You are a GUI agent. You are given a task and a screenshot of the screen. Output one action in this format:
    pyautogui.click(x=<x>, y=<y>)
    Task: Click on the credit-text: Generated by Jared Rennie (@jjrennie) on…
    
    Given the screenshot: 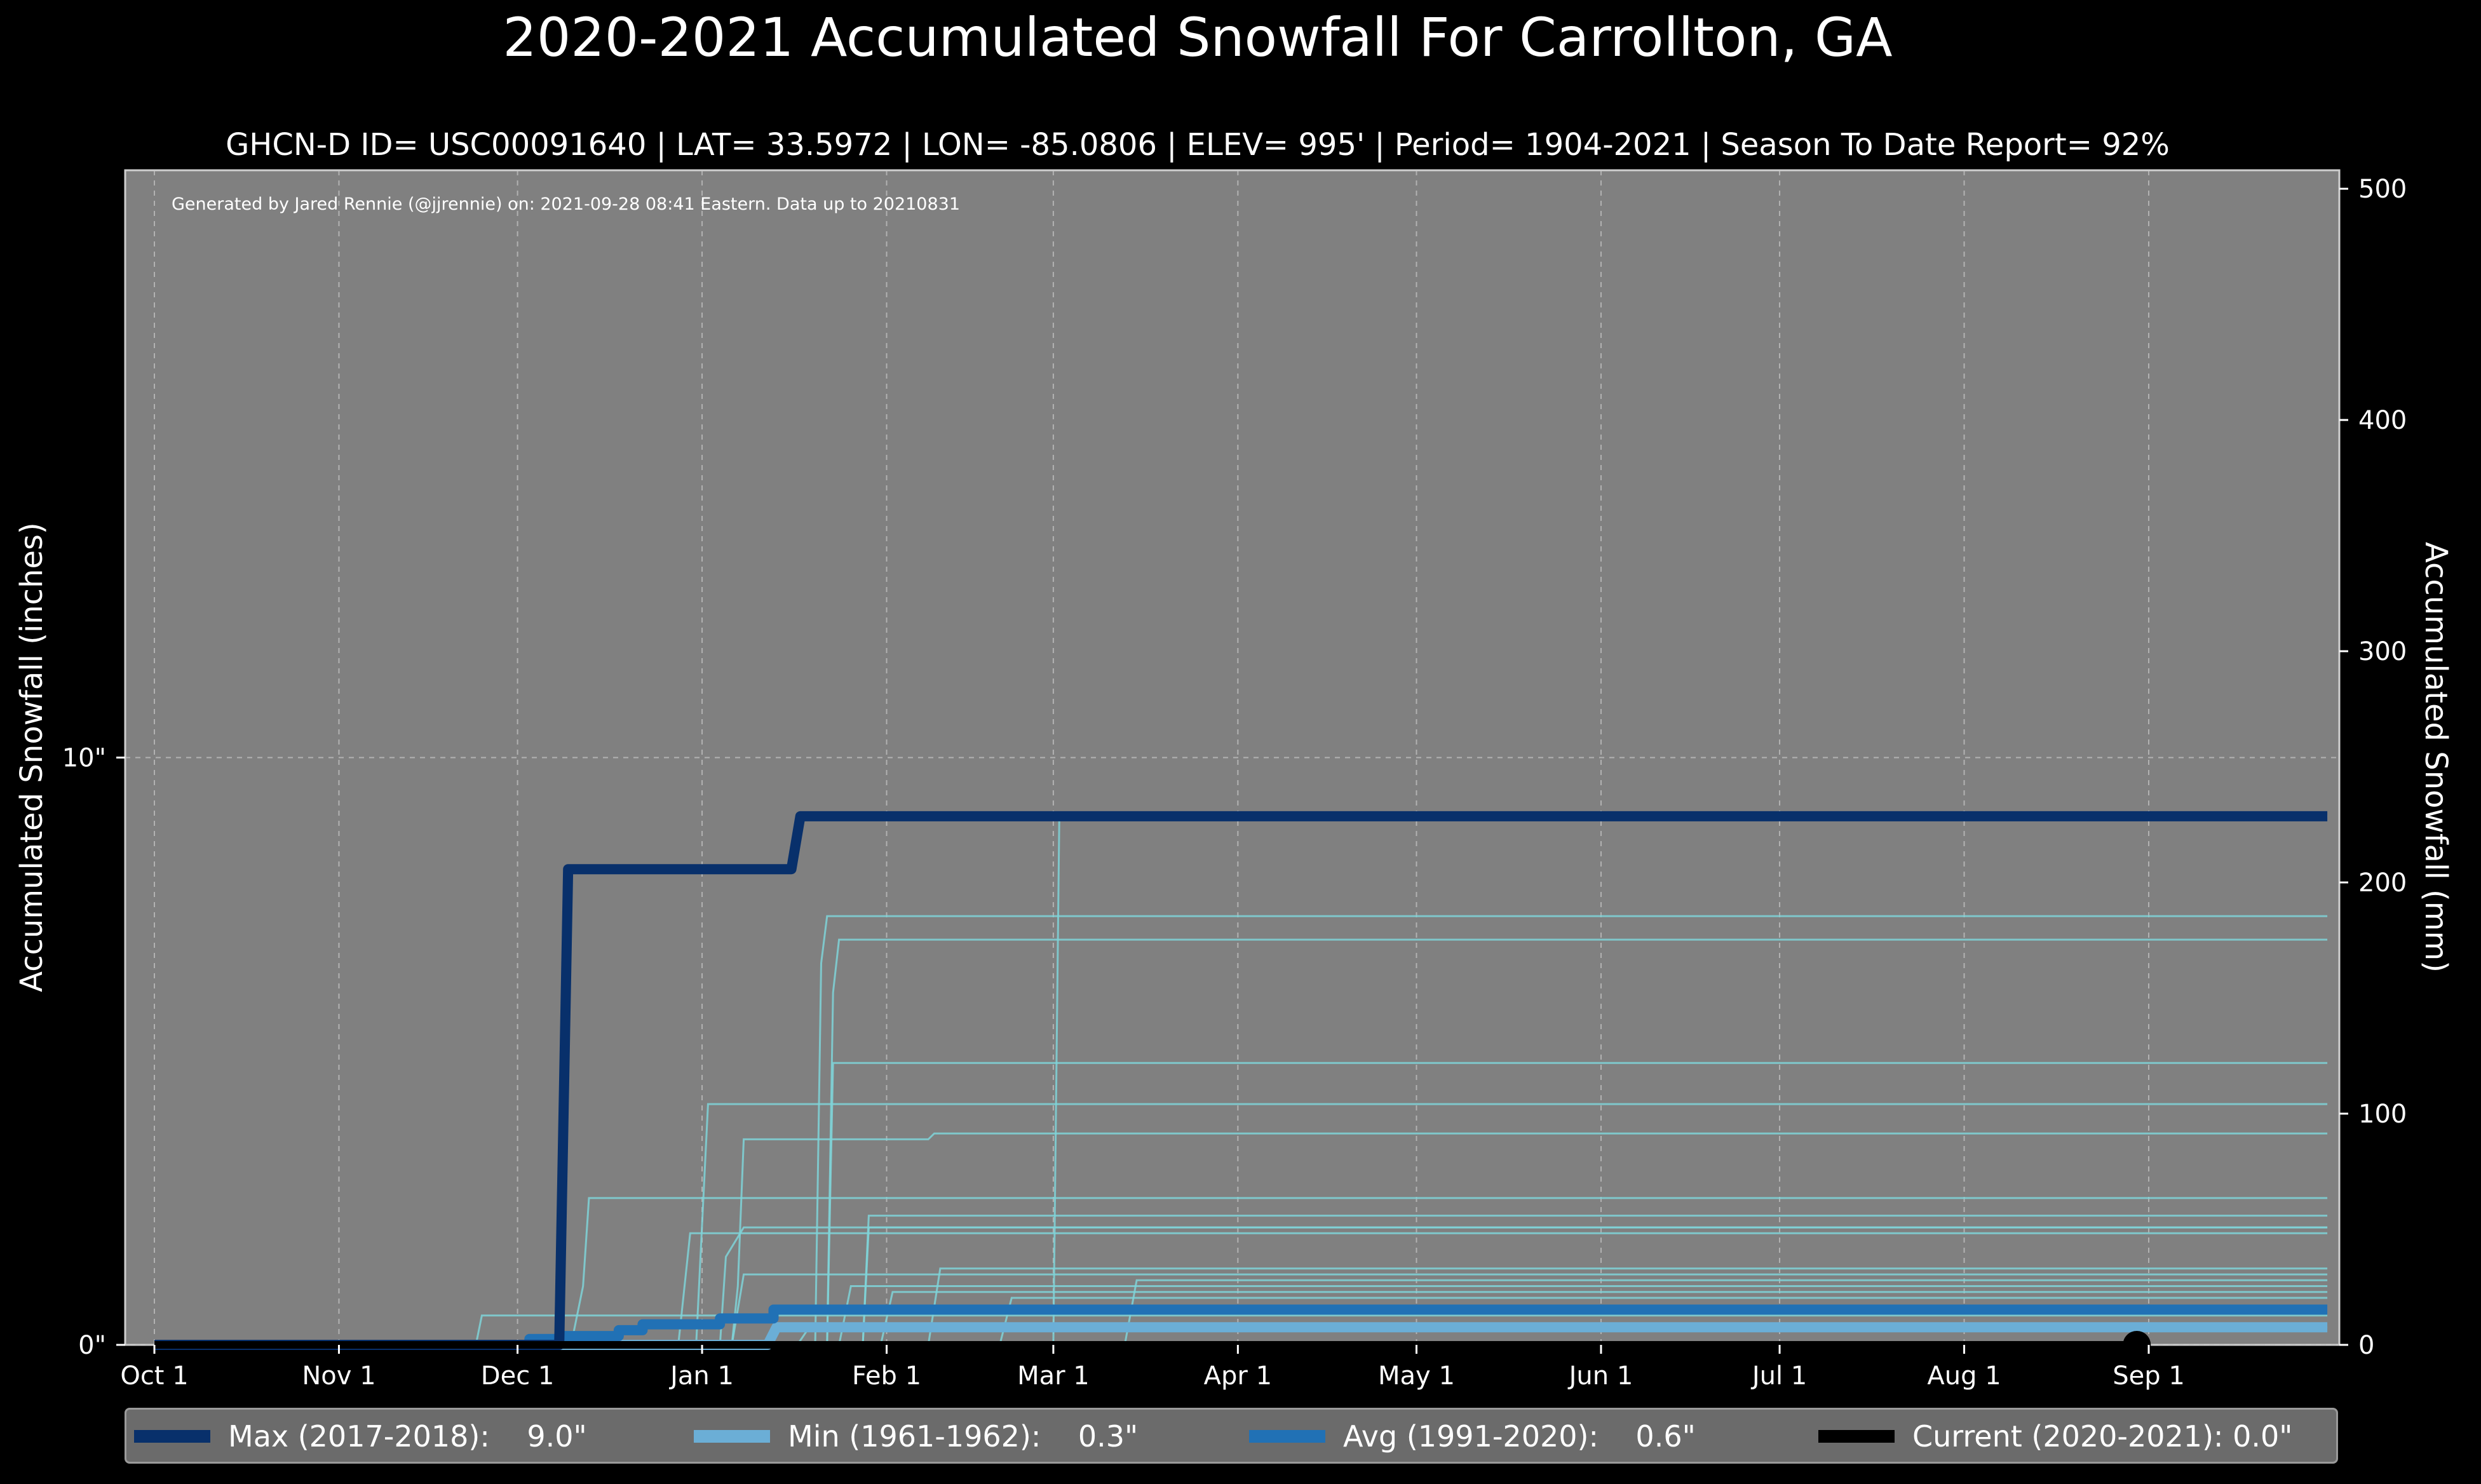 What is the action you would take?
    pyautogui.click(x=566, y=204)
    